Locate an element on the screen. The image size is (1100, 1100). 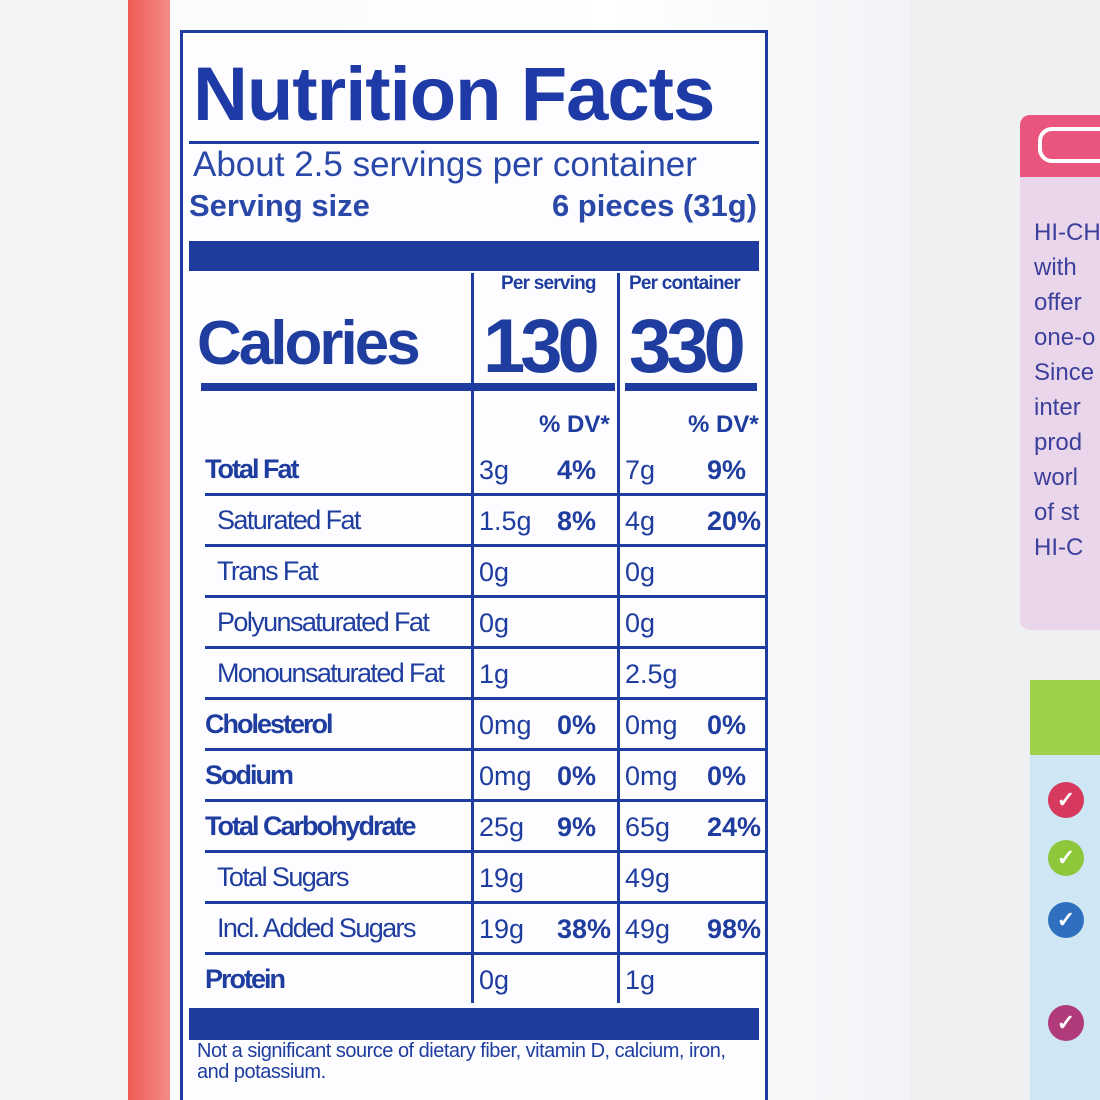
dv-per-serving: 4% is located at coordinates (577, 470).